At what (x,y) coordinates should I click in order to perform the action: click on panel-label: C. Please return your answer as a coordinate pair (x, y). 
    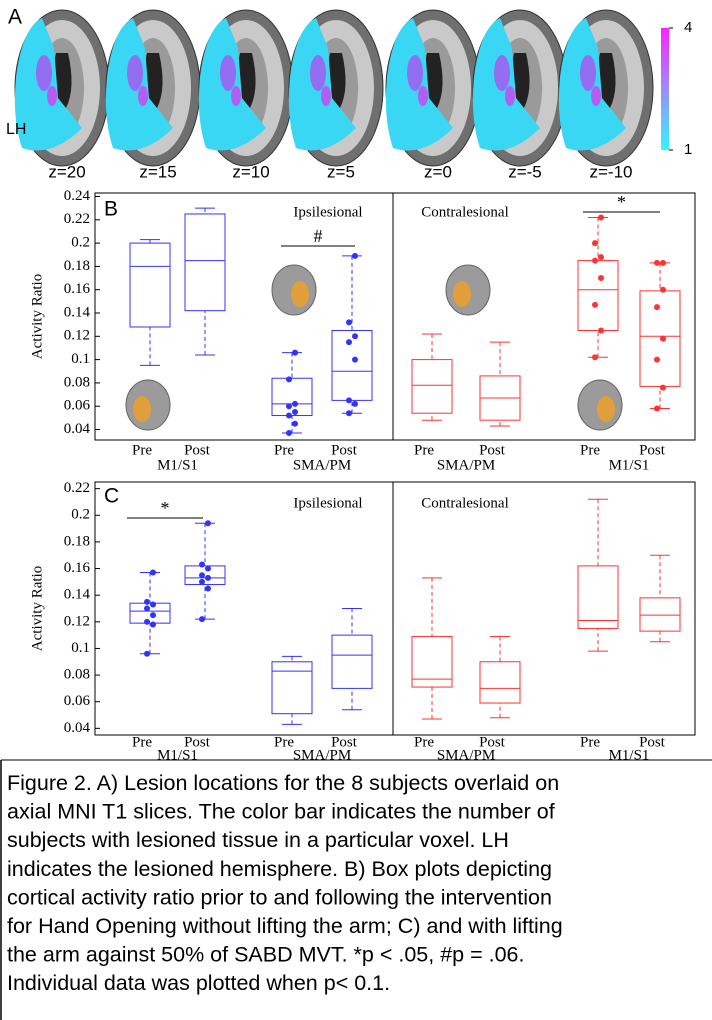
    Looking at the image, I should click on (111, 496).